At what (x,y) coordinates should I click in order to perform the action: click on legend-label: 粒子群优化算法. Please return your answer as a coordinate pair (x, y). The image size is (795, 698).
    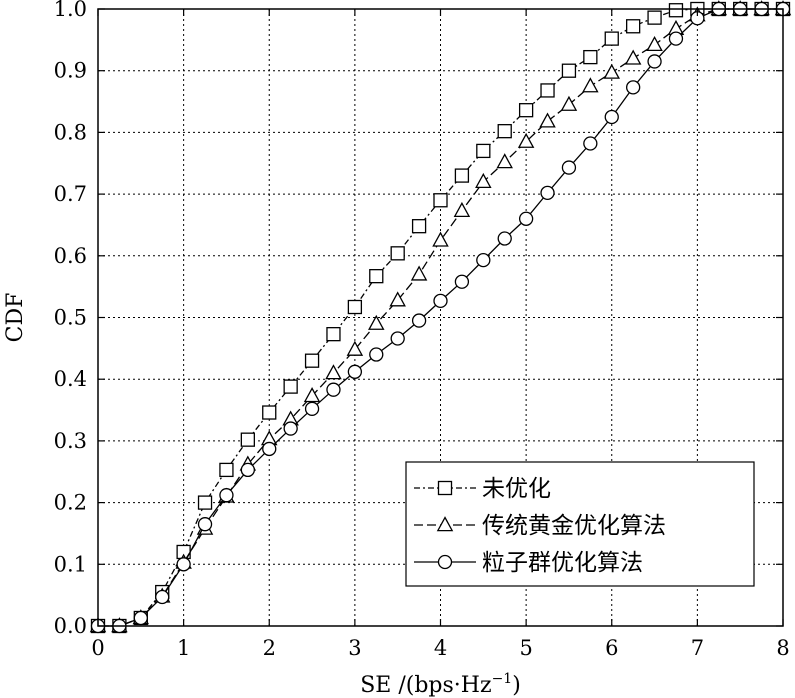
    Looking at the image, I should click on (562, 563).